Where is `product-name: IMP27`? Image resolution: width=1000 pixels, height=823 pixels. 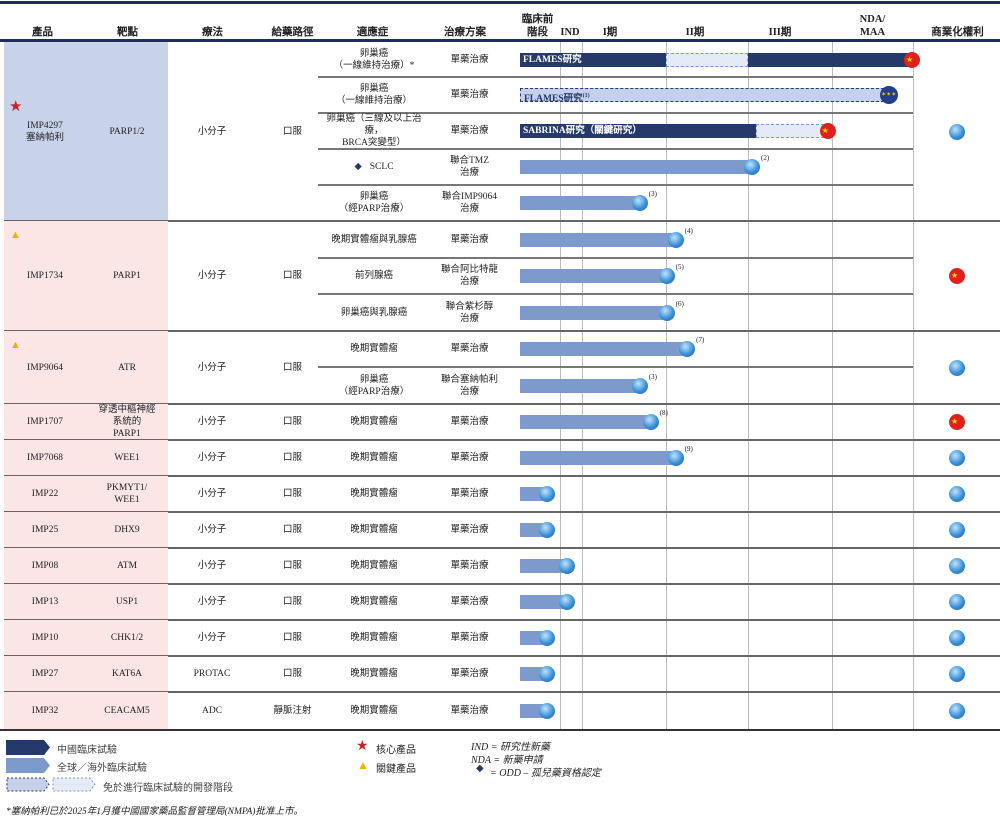
product-name: IMP27 is located at coordinates (45, 674).